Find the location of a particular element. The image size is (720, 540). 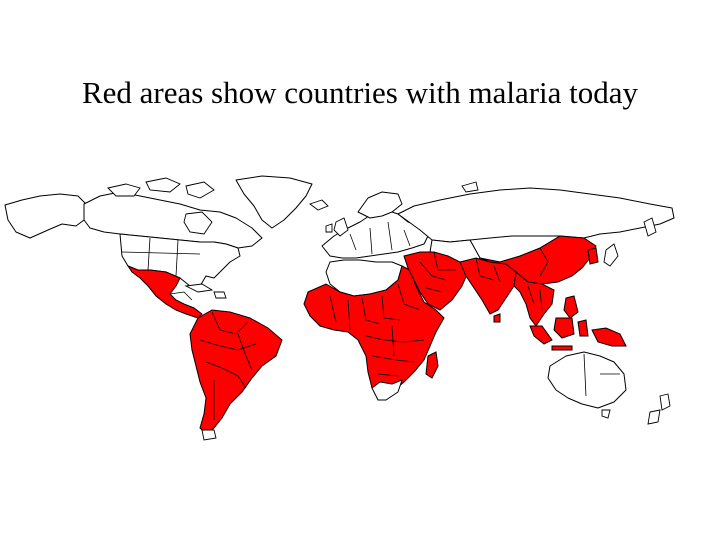

korea is located at coordinates (593, 256).